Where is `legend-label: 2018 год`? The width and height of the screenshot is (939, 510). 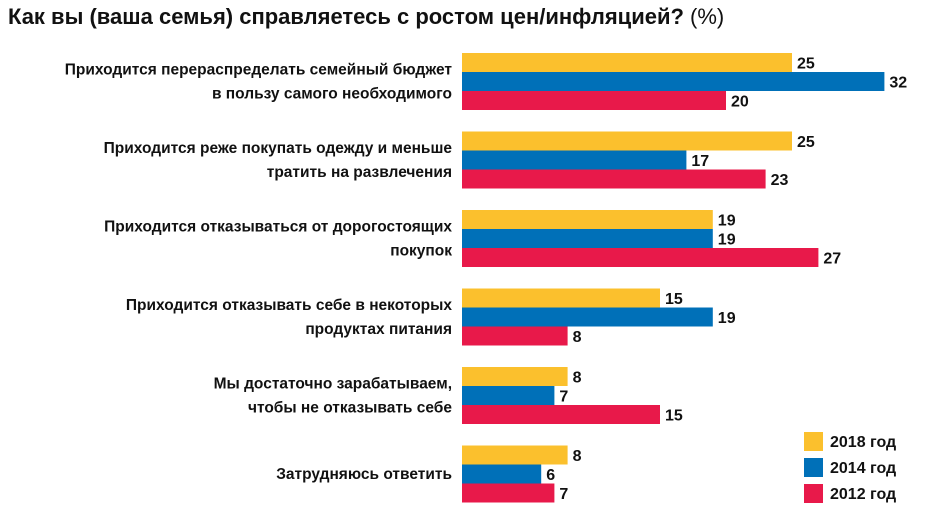 legend-label: 2018 год is located at coordinates (863, 442).